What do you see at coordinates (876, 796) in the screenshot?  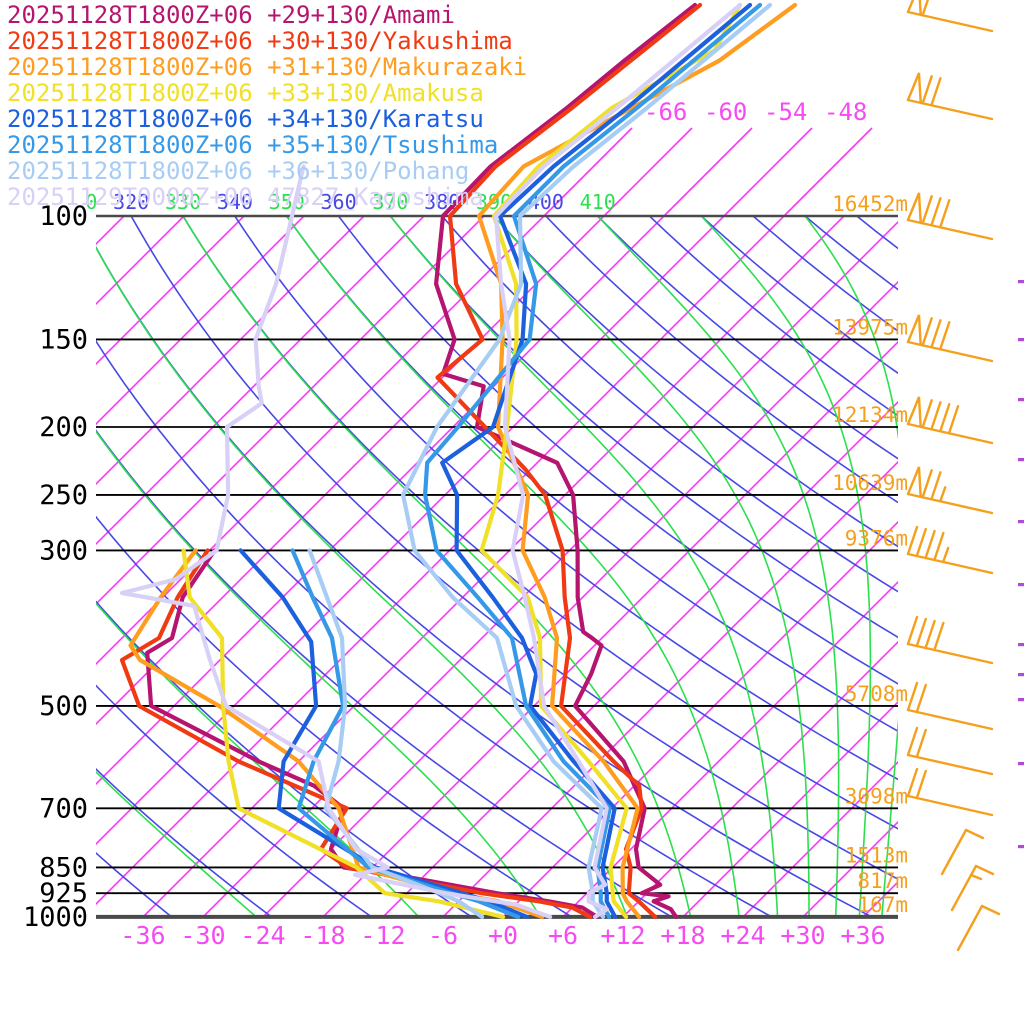 I see `height-label: 3098m` at bounding box center [876, 796].